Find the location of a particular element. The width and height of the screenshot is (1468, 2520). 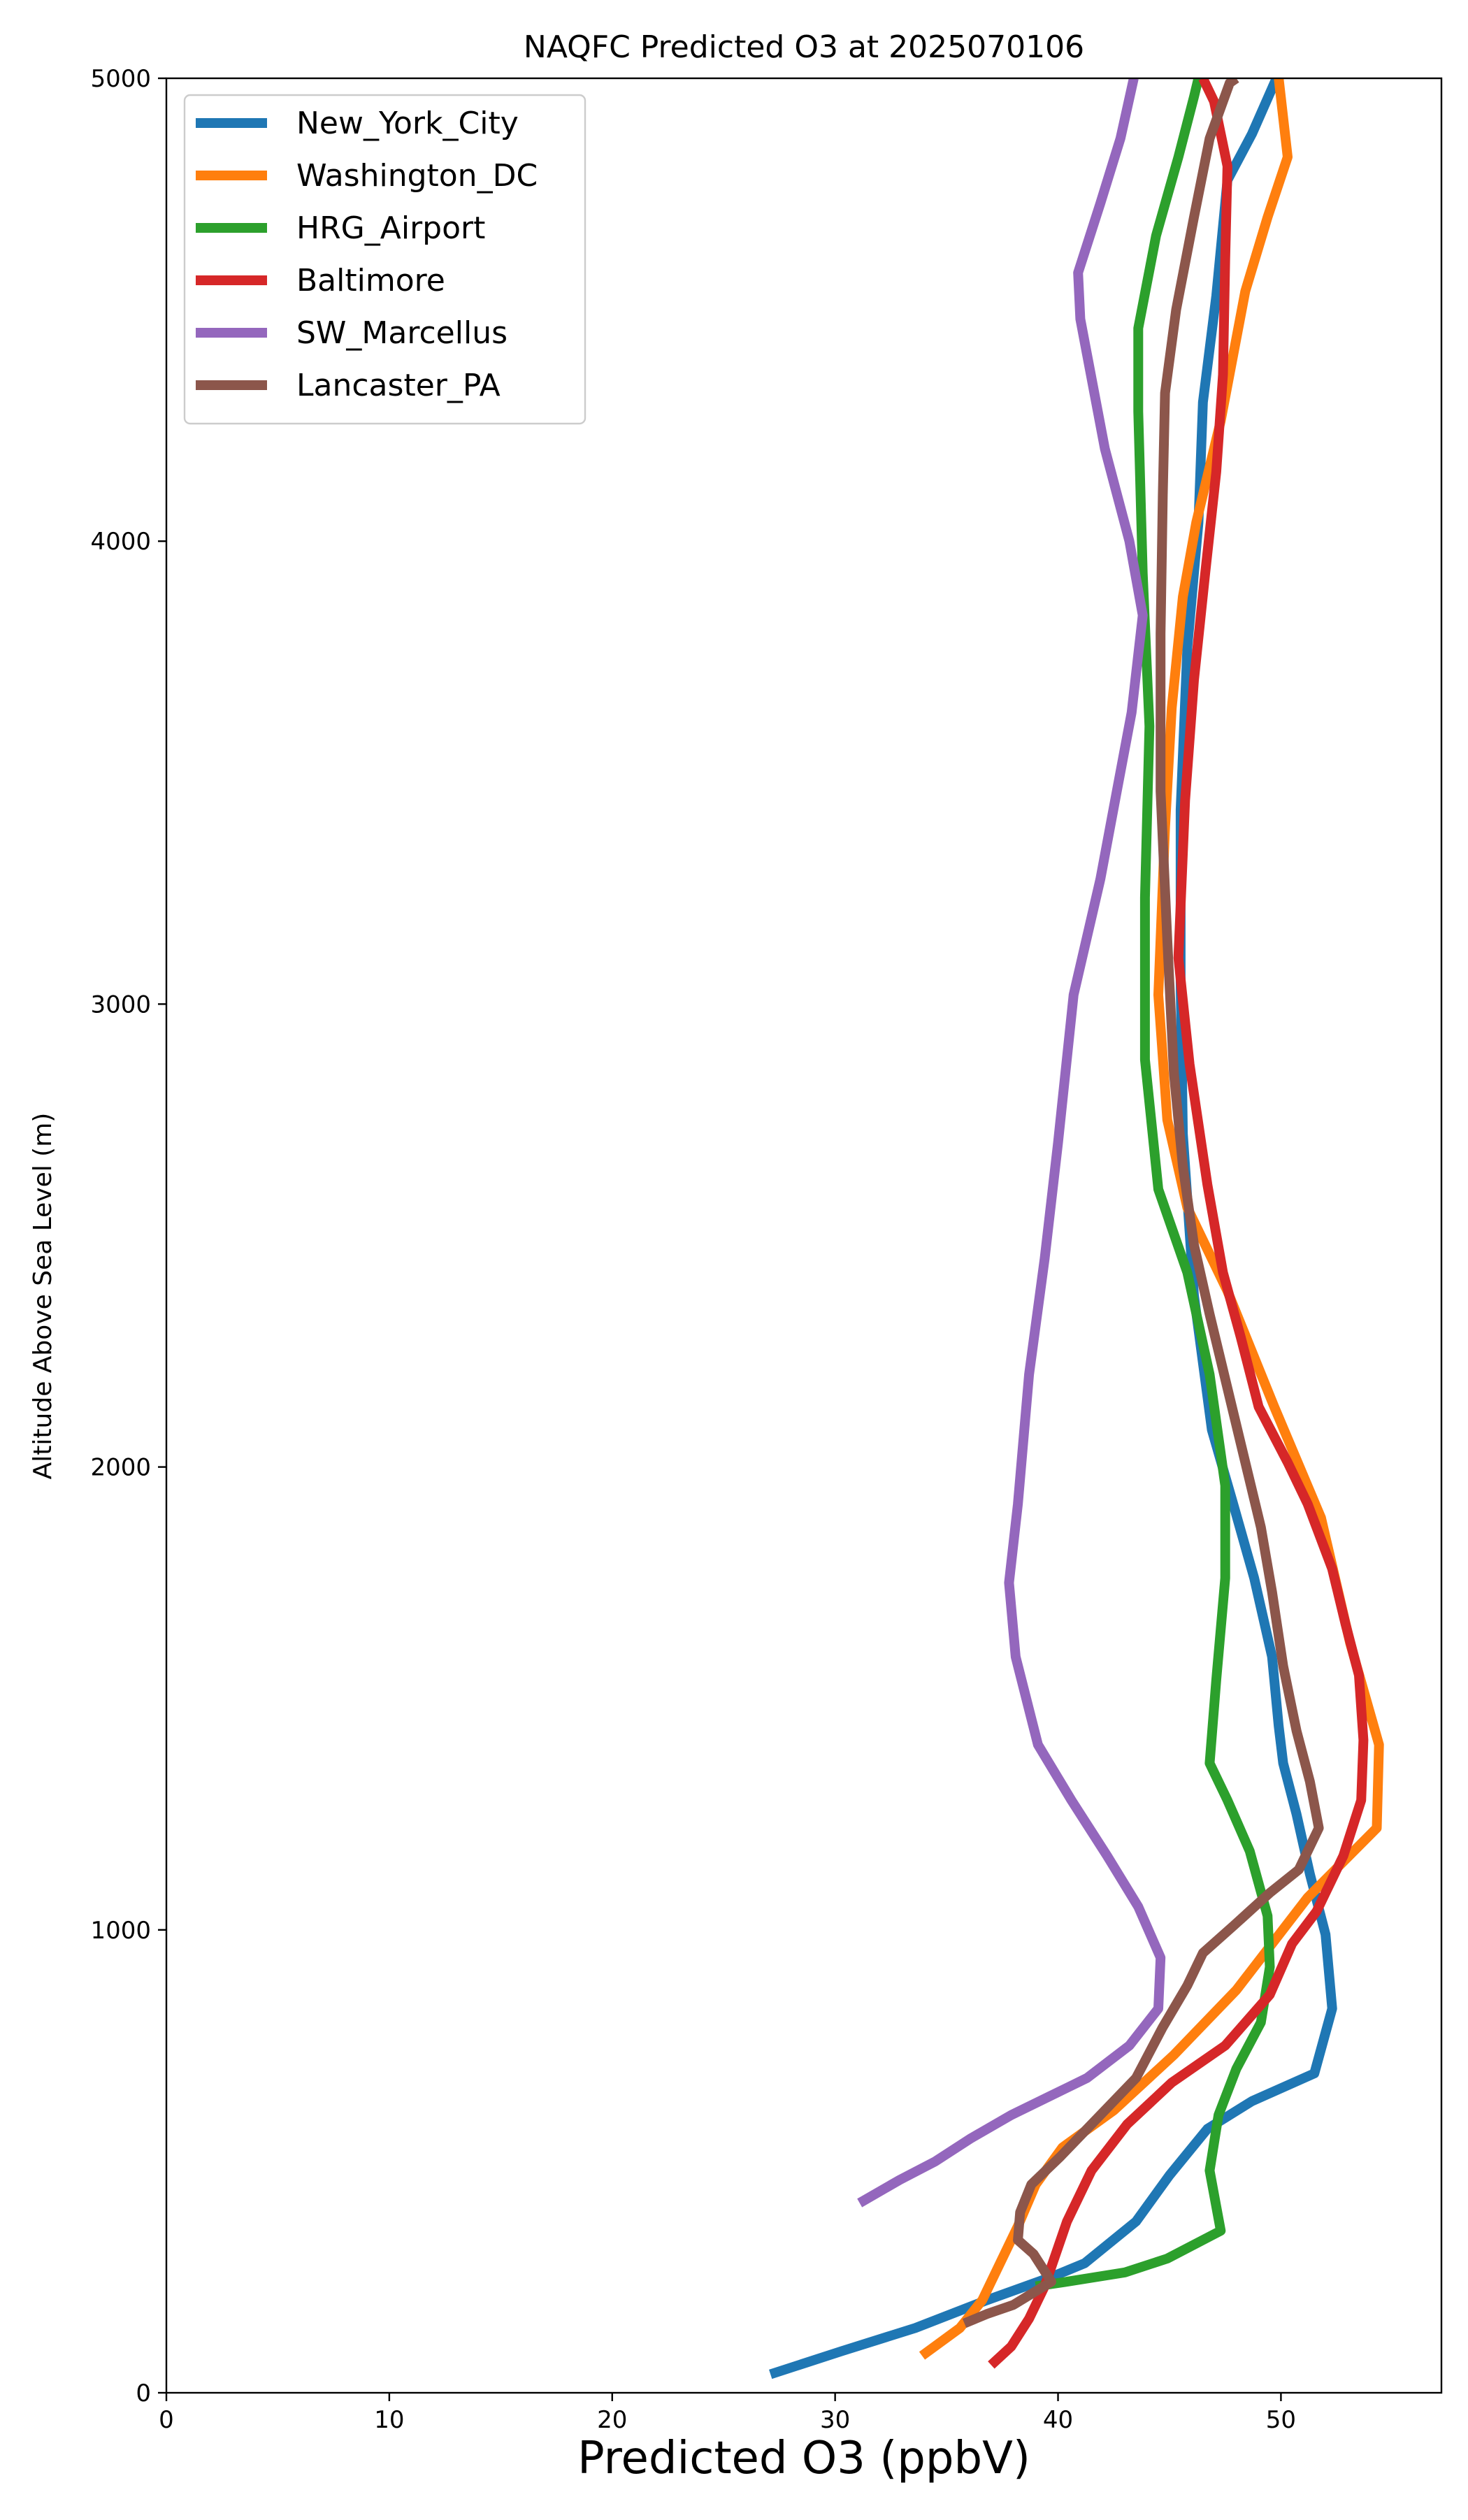

x-tick-label: 10 is located at coordinates (389, 2420).